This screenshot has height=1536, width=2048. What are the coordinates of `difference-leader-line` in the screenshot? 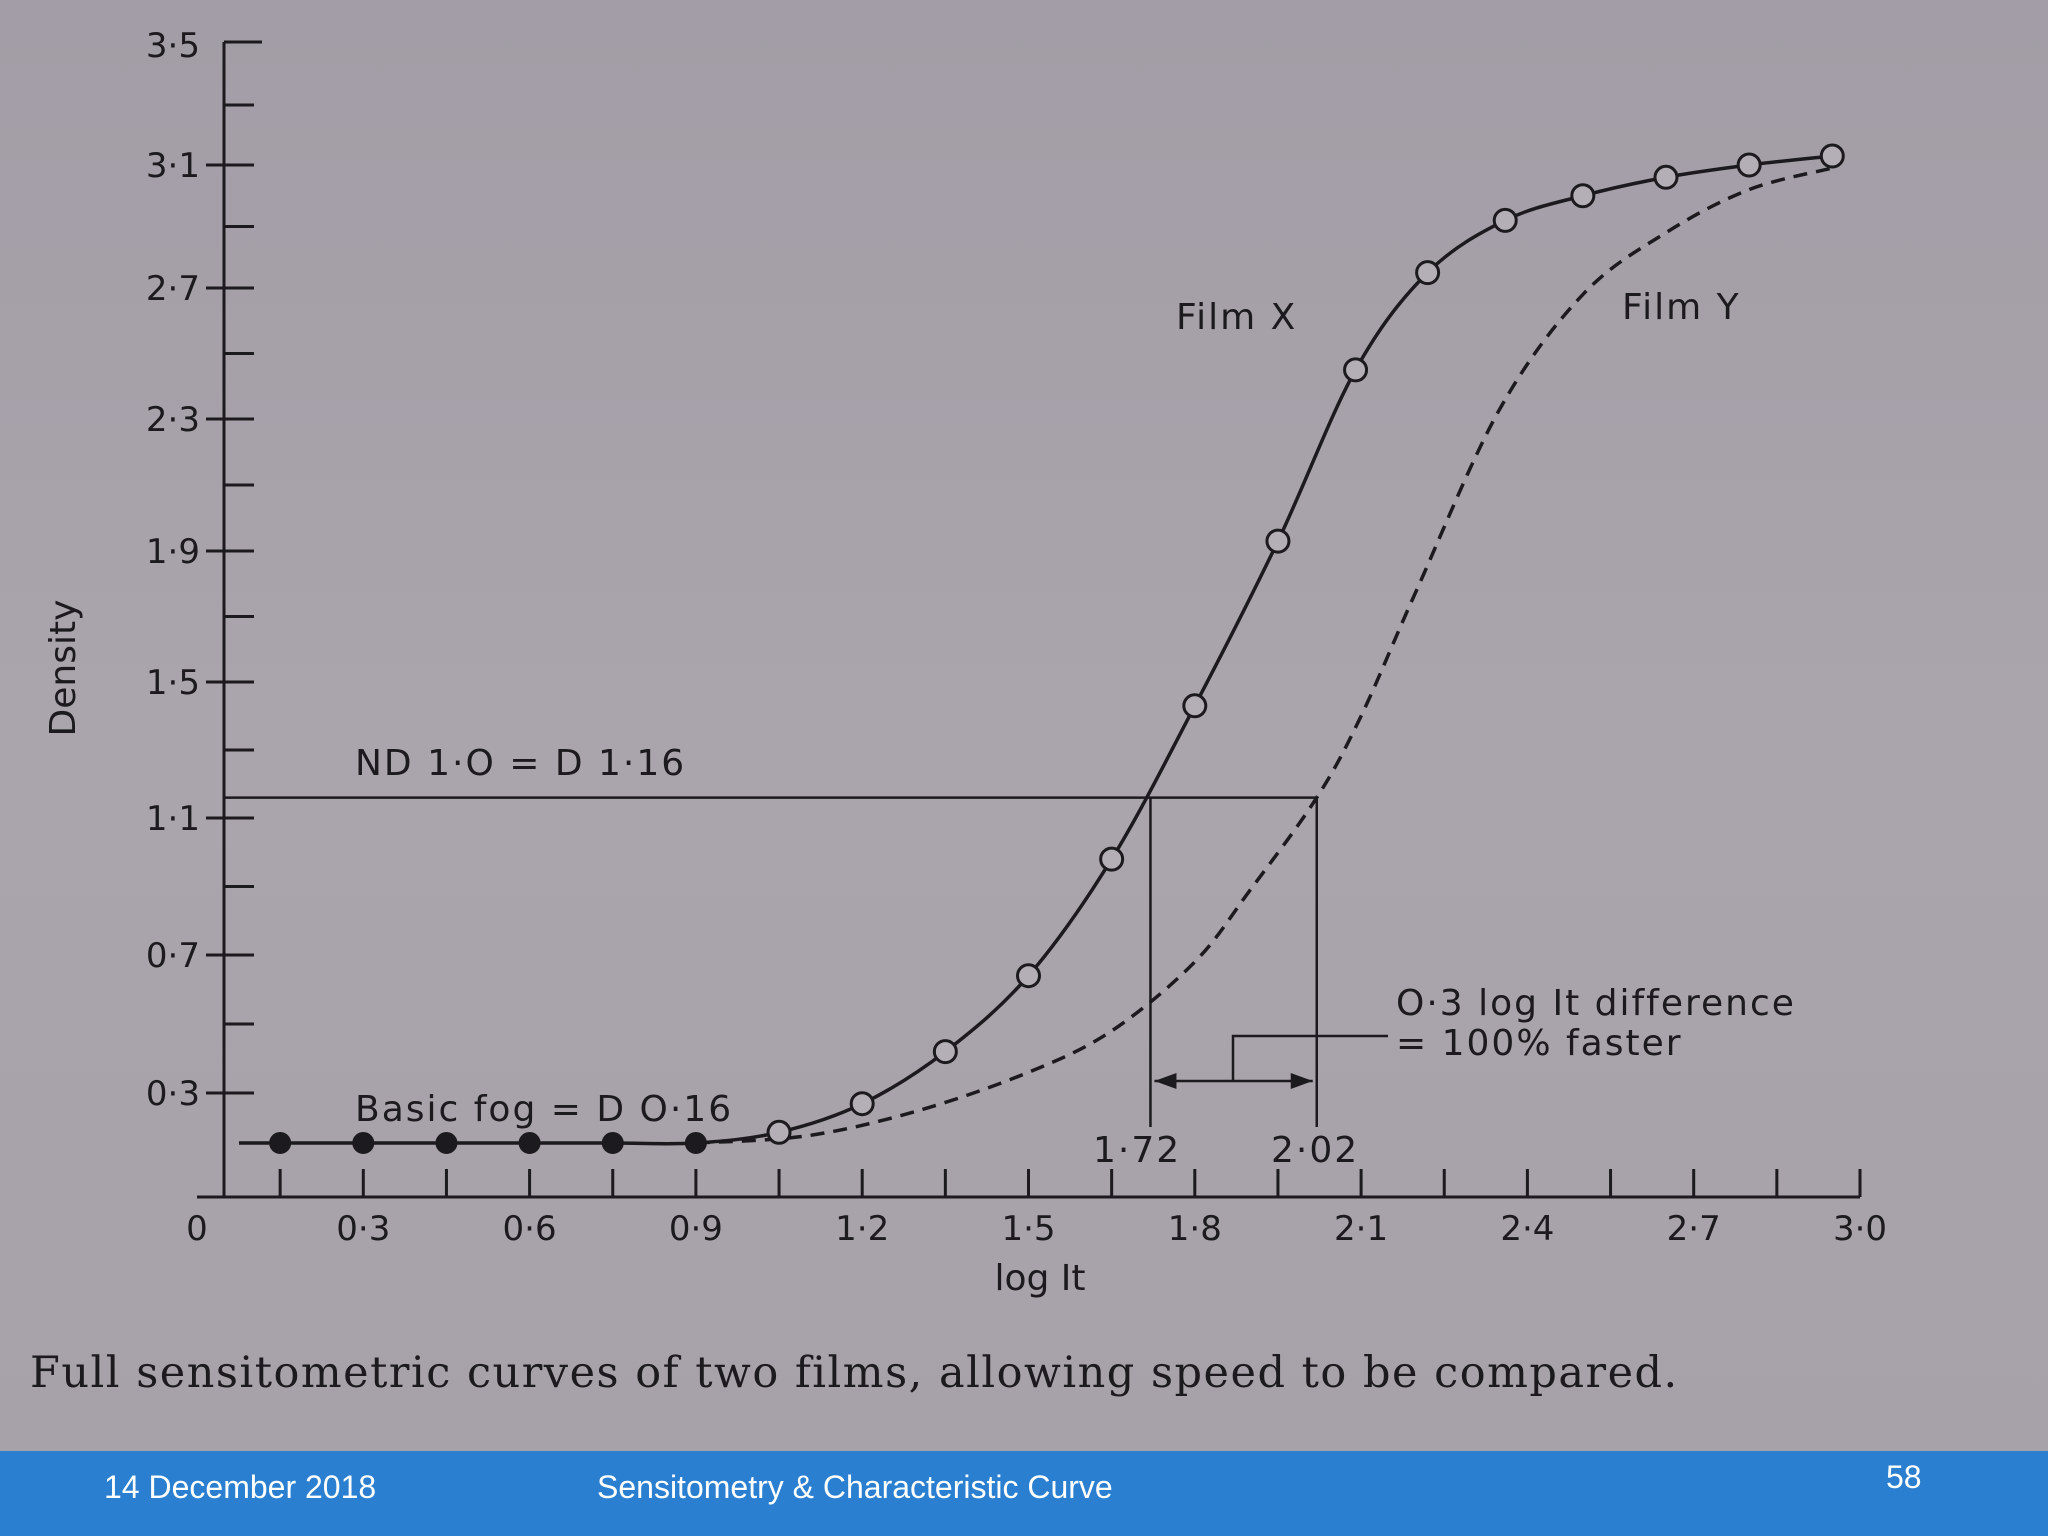 It's located at (1309, 1057).